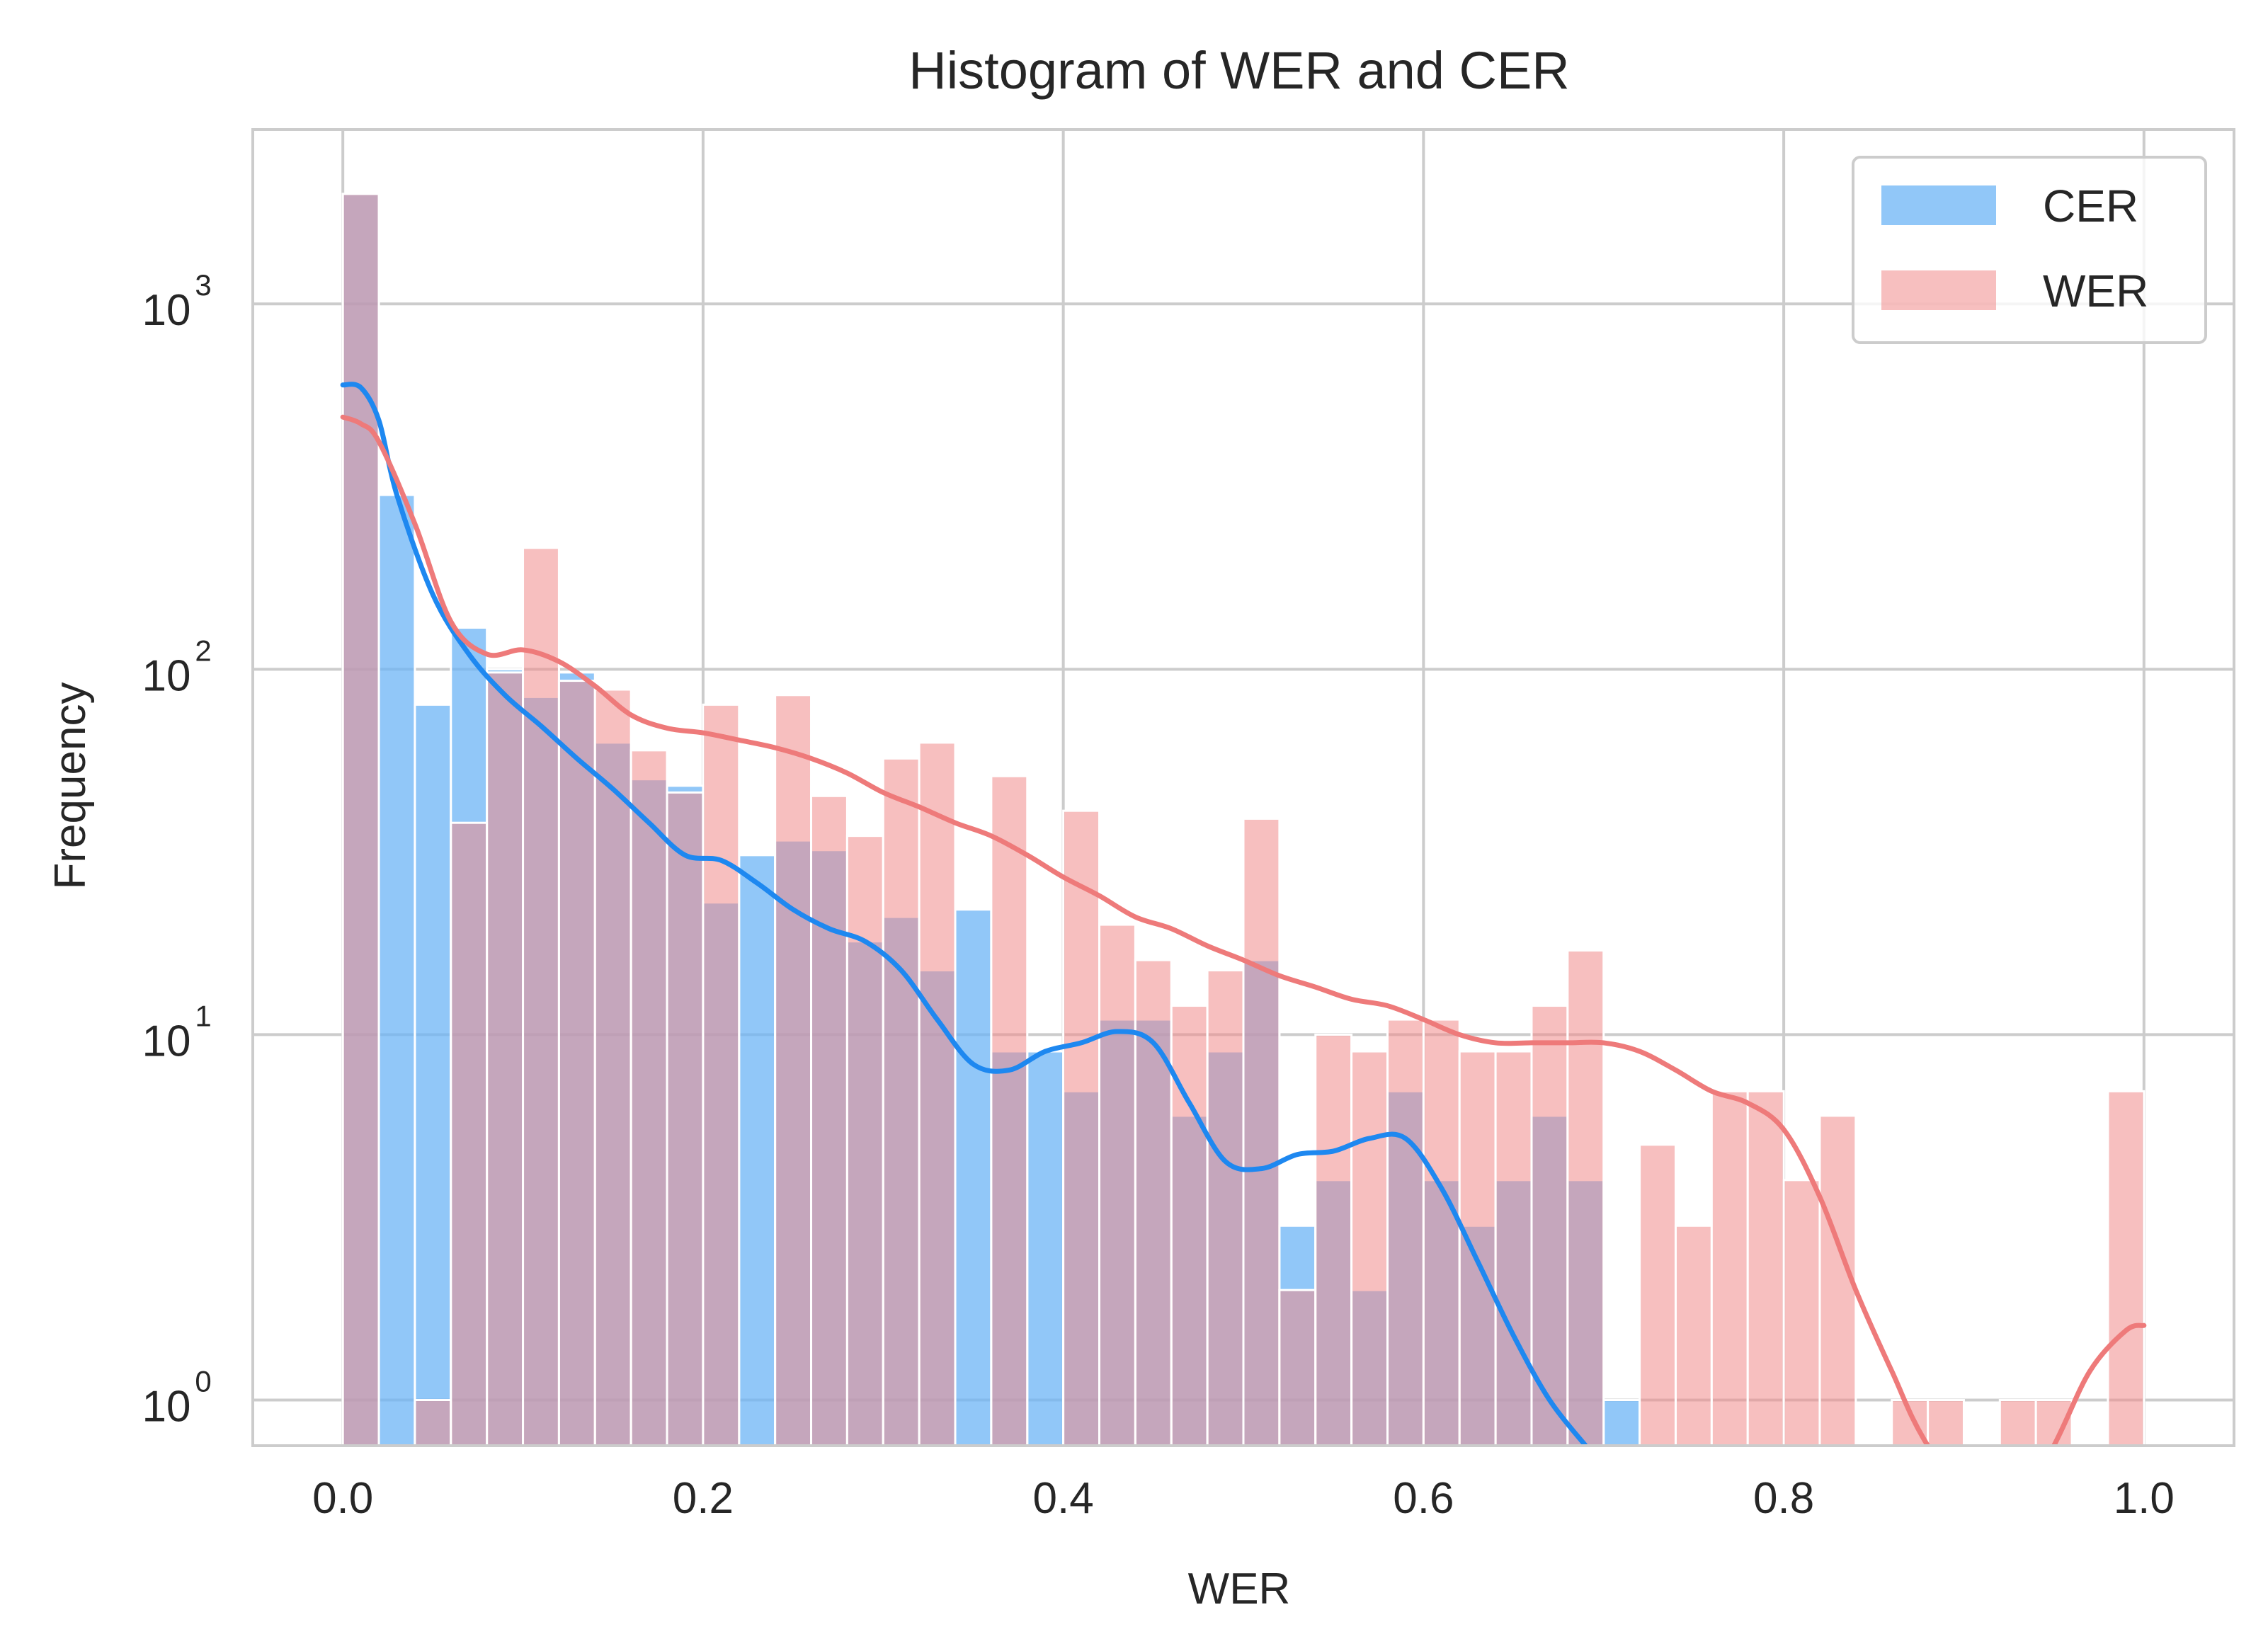 This screenshot has width=2268, height=1651. Describe the element at coordinates (203, 1015) in the screenshot. I see `y-tick-exponent: 1` at that location.